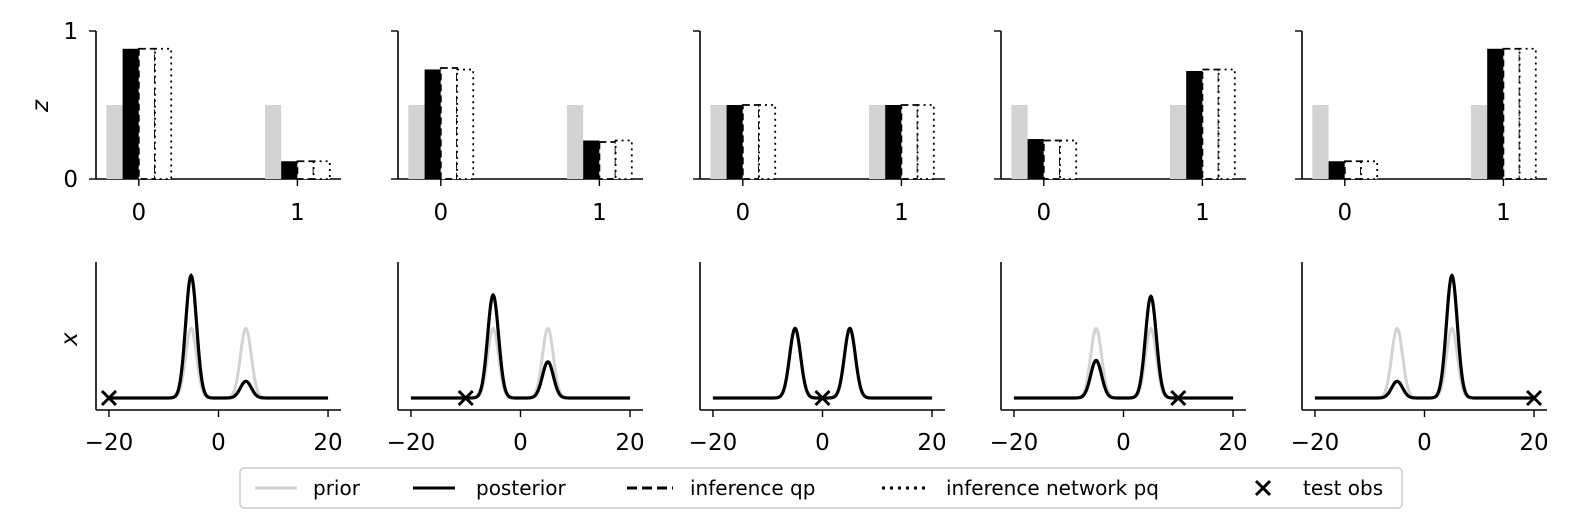  I want to click on z-ytick-label: 0, so click(70, 180).